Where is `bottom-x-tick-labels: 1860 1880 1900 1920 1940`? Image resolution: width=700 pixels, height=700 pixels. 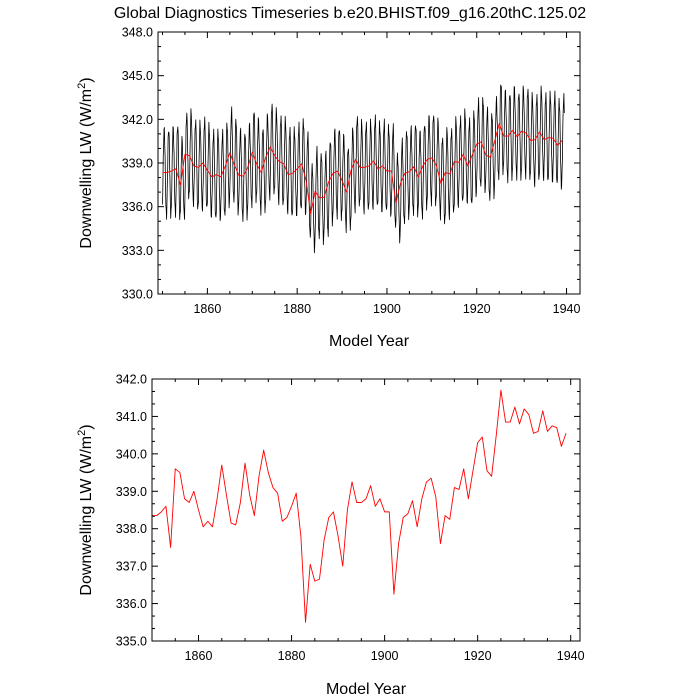 bottom-x-tick-labels: 1860 1880 1900 1920 1940 is located at coordinates (385, 656).